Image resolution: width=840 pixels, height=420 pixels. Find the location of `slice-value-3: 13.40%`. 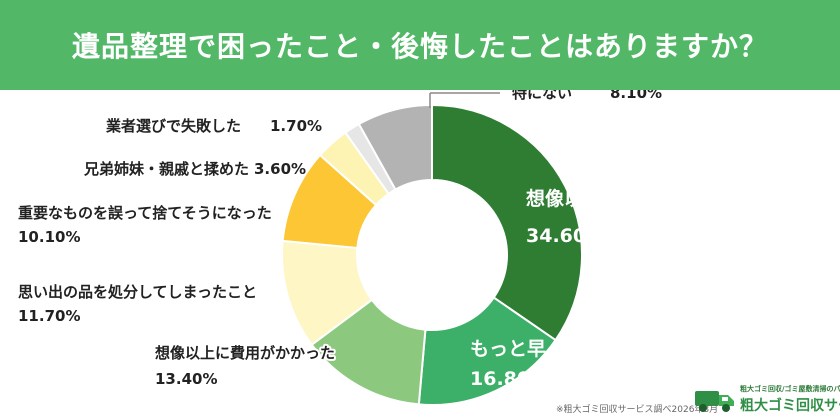

slice-value-3: 13.40% is located at coordinates (186, 379).